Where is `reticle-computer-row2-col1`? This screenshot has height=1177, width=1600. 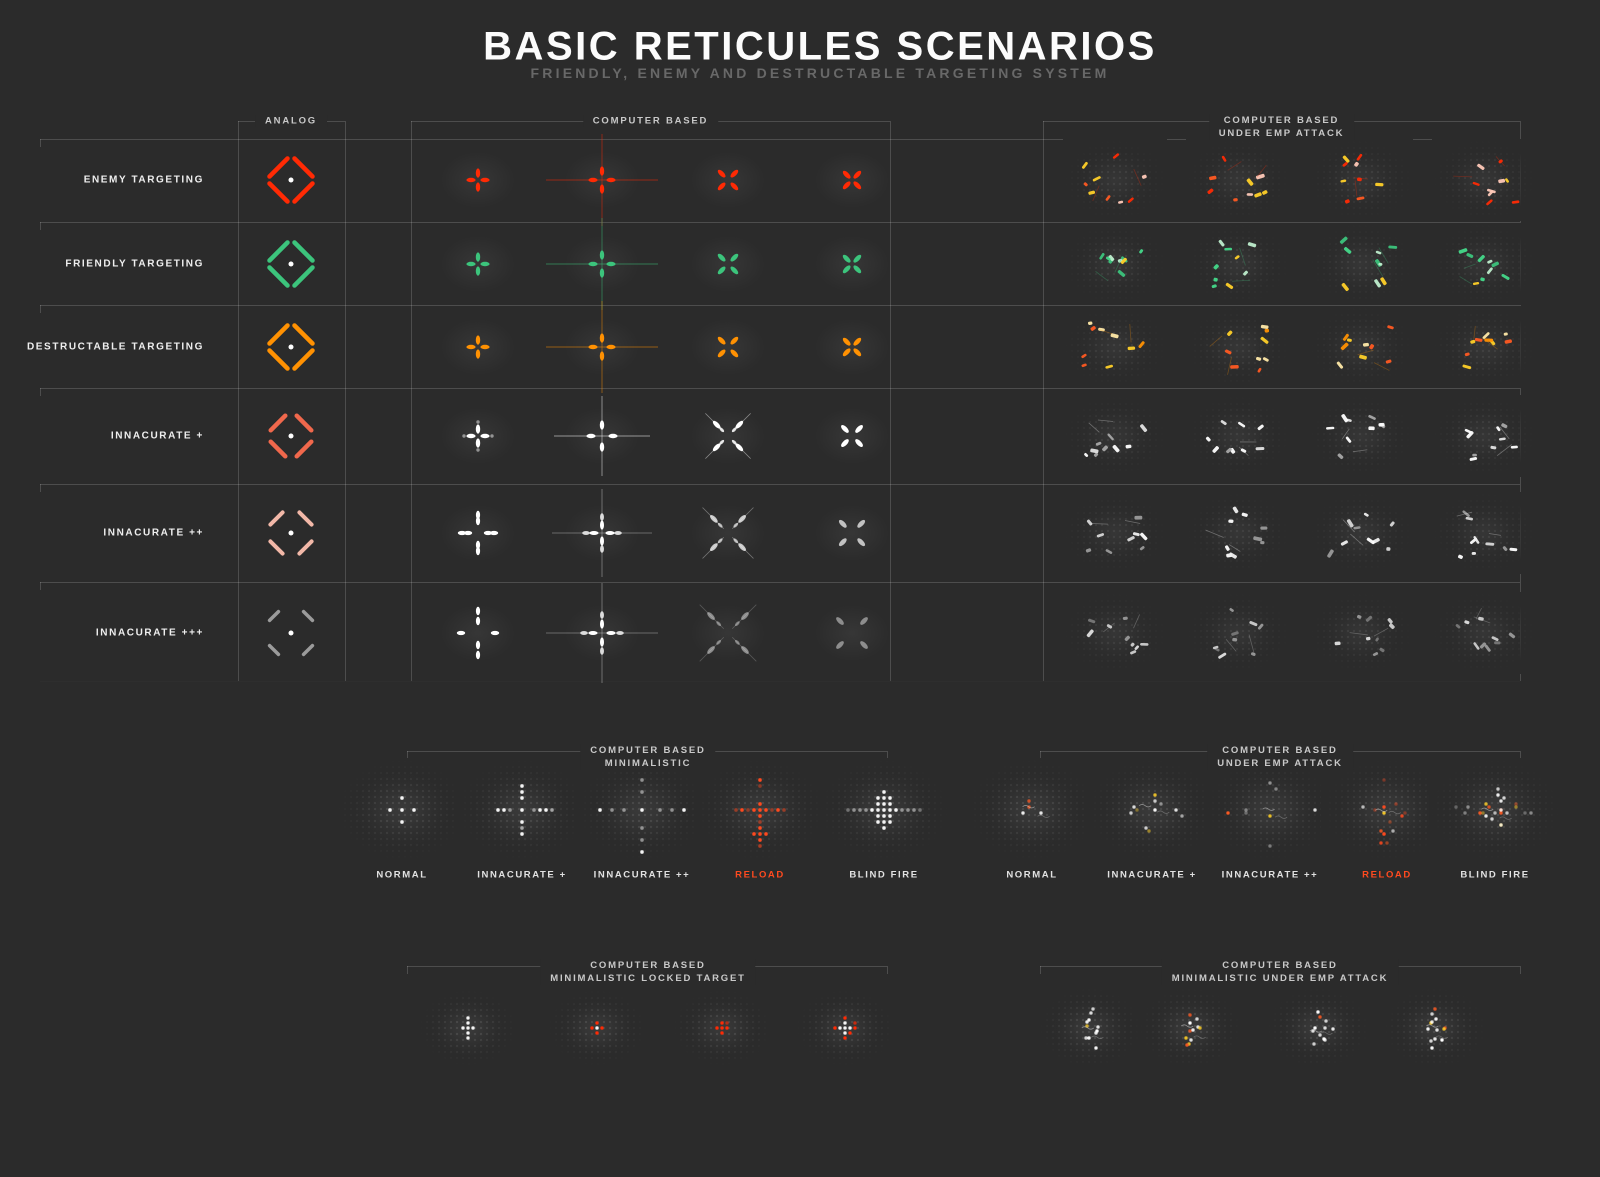 reticle-computer-row2-col1 is located at coordinates (478, 264).